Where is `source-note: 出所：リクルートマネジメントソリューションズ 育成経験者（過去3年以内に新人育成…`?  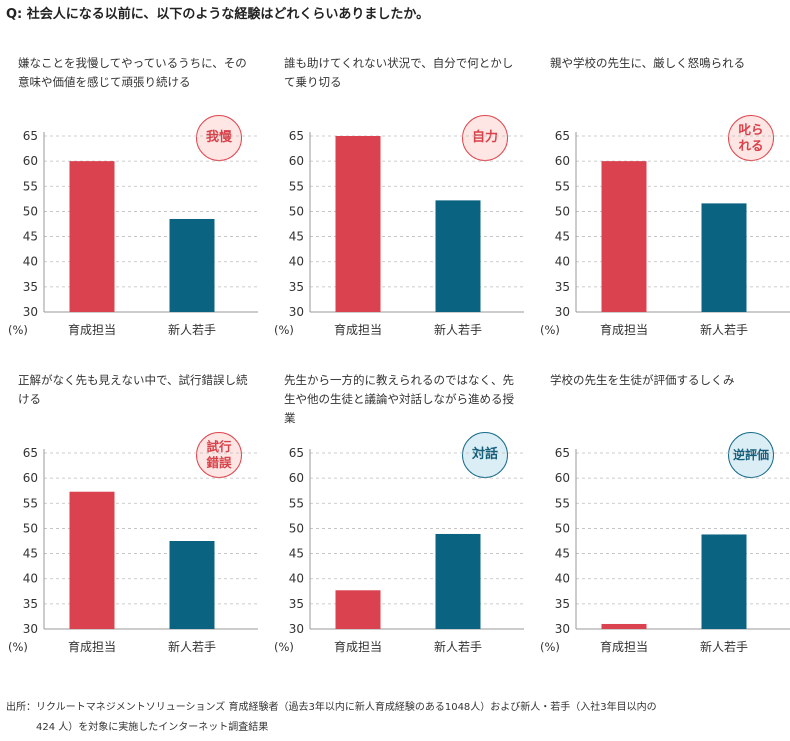
source-note: 出所：リクルートマネジメントソリューションズ 育成経験者（過去3年以内に新人育成… is located at coordinates (331, 718).